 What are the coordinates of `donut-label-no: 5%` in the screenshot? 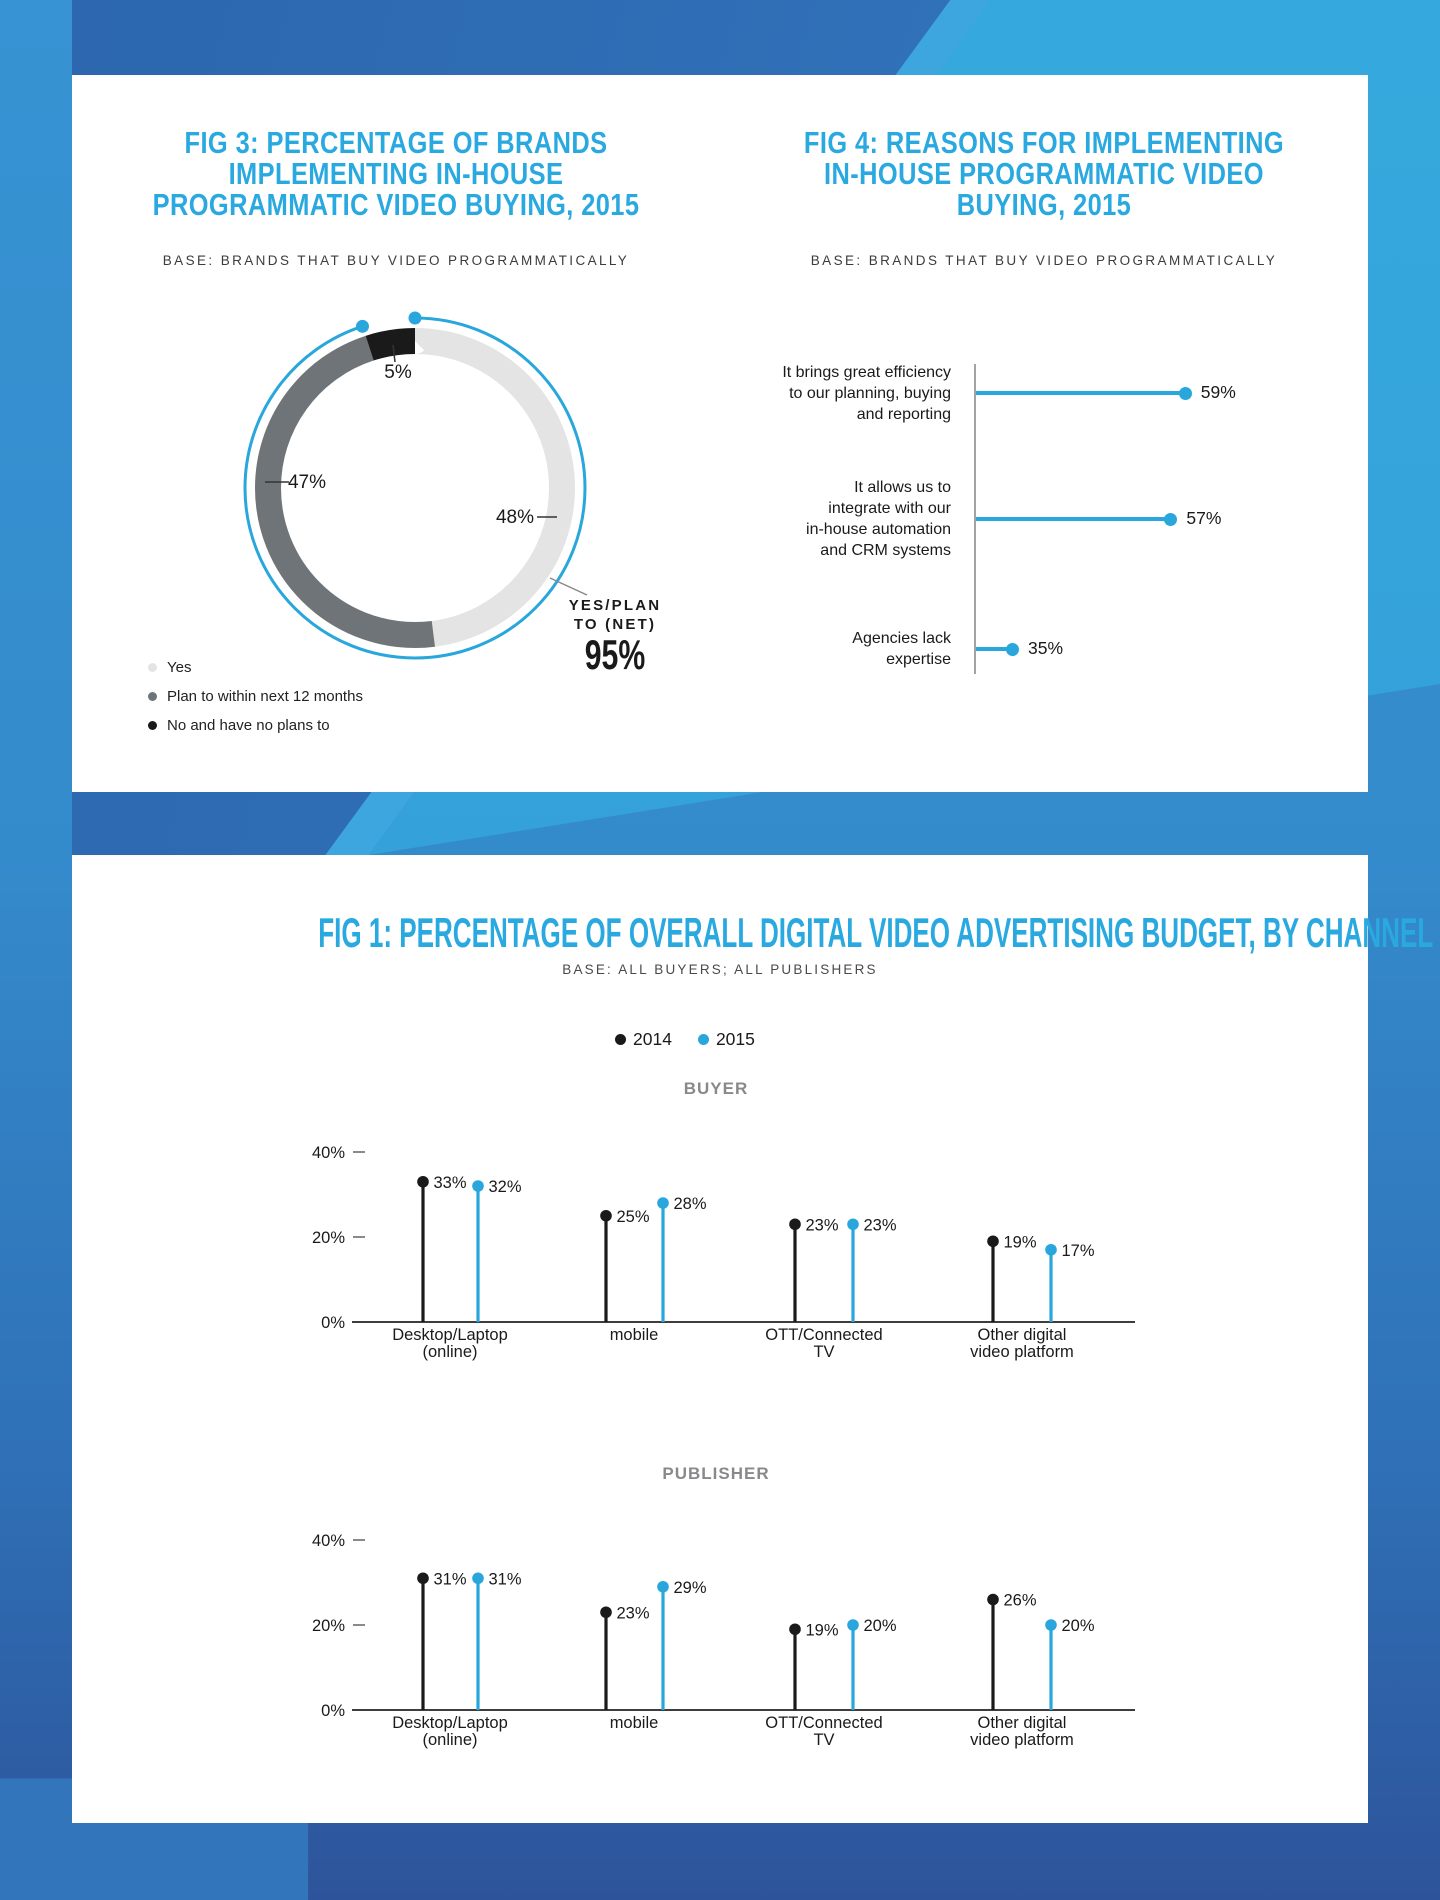 It's located at (398, 372).